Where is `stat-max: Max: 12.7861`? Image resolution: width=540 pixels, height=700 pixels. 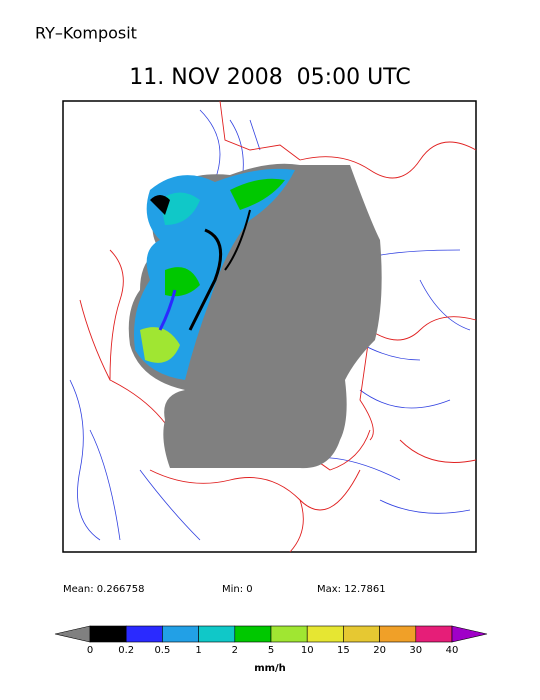 stat-max: Max: 12.7861 is located at coordinates (351, 589).